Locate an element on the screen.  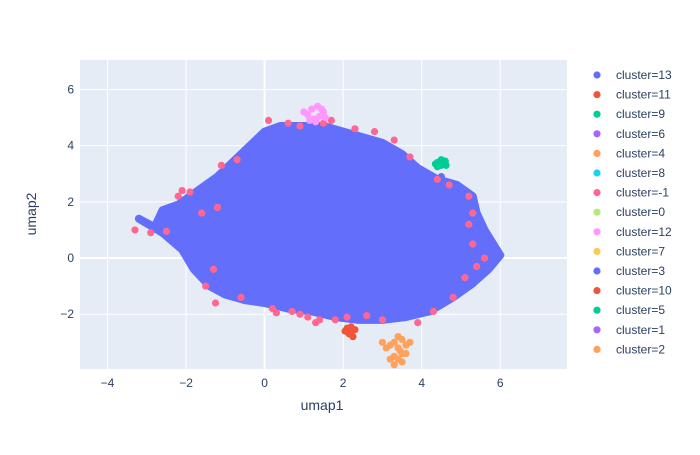
legend-item: cluster=10 is located at coordinates (632, 291).